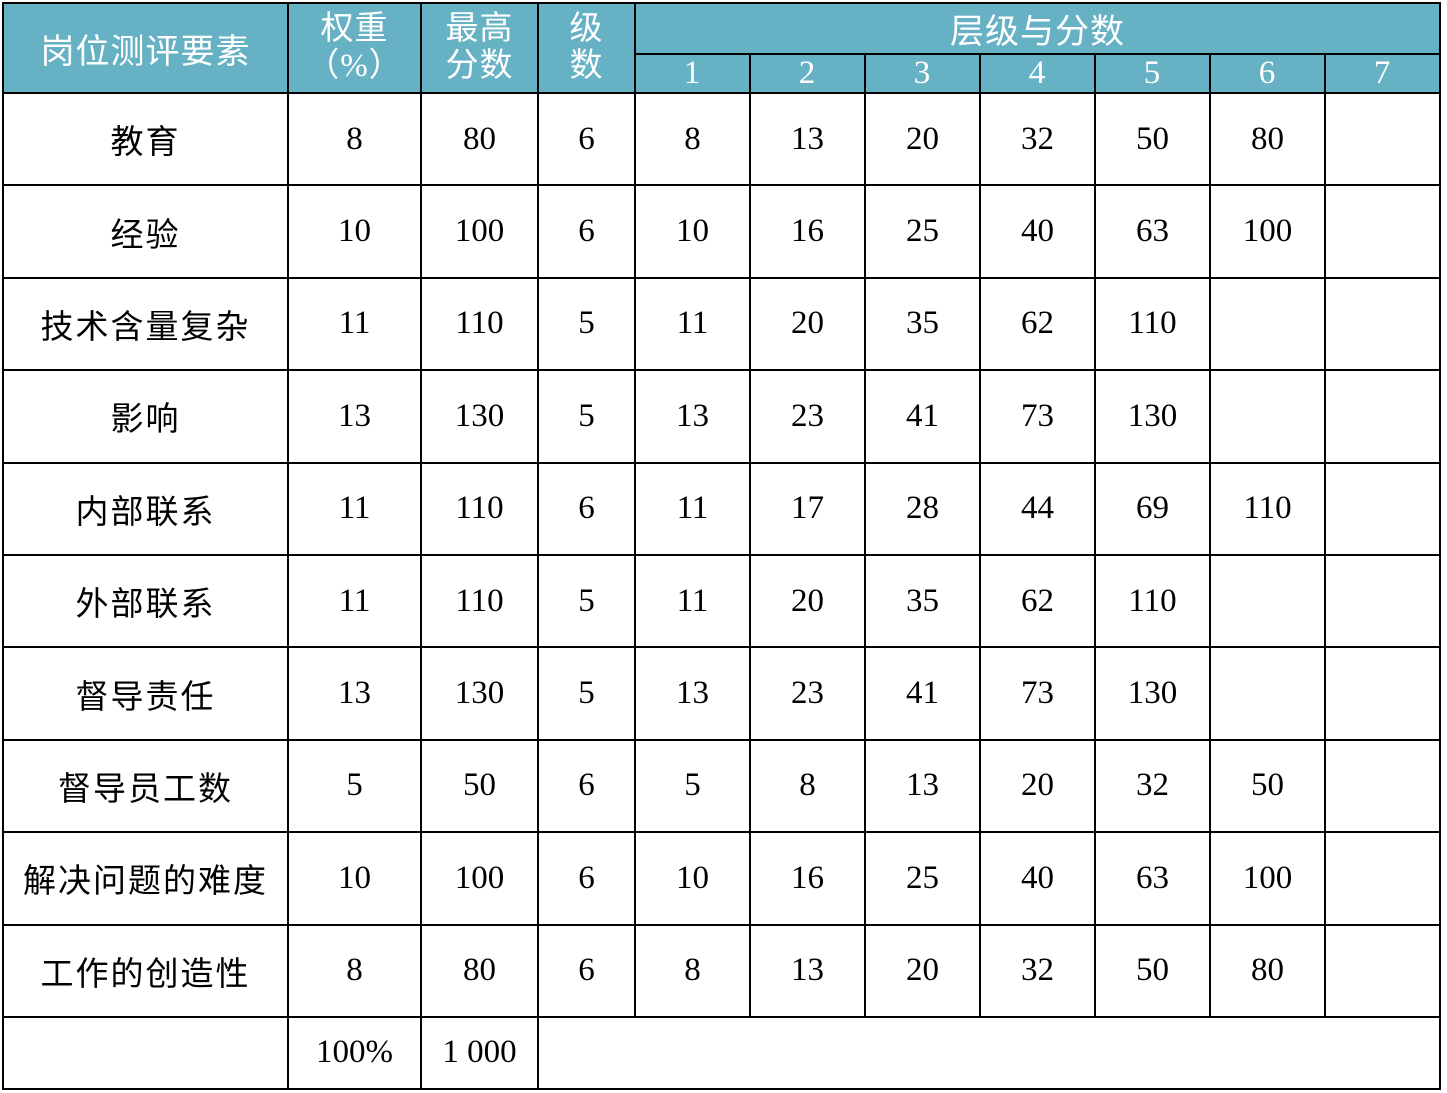 This screenshot has width=1447, height=1093. I want to click on table-row: 工作的创造性 8 80 6 8 13 20 32 50 80, so click(722, 970).